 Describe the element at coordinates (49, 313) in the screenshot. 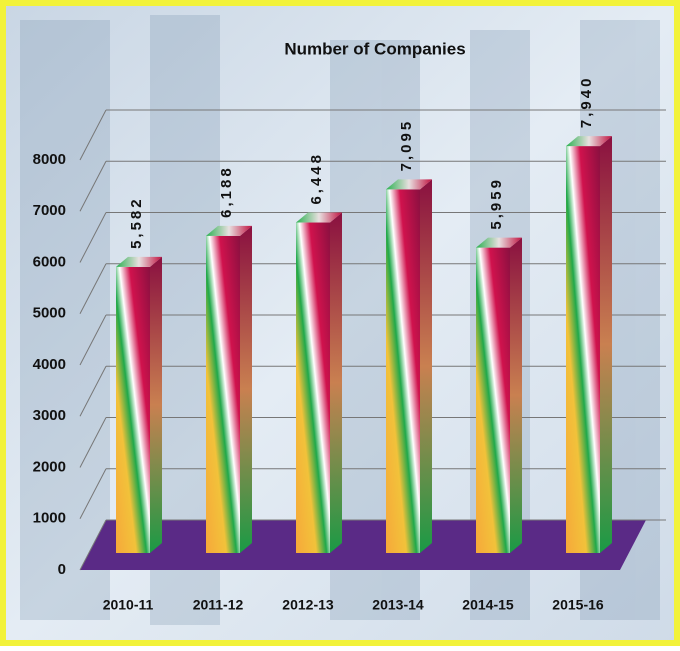

I see `y-tick-label: 5000` at that location.